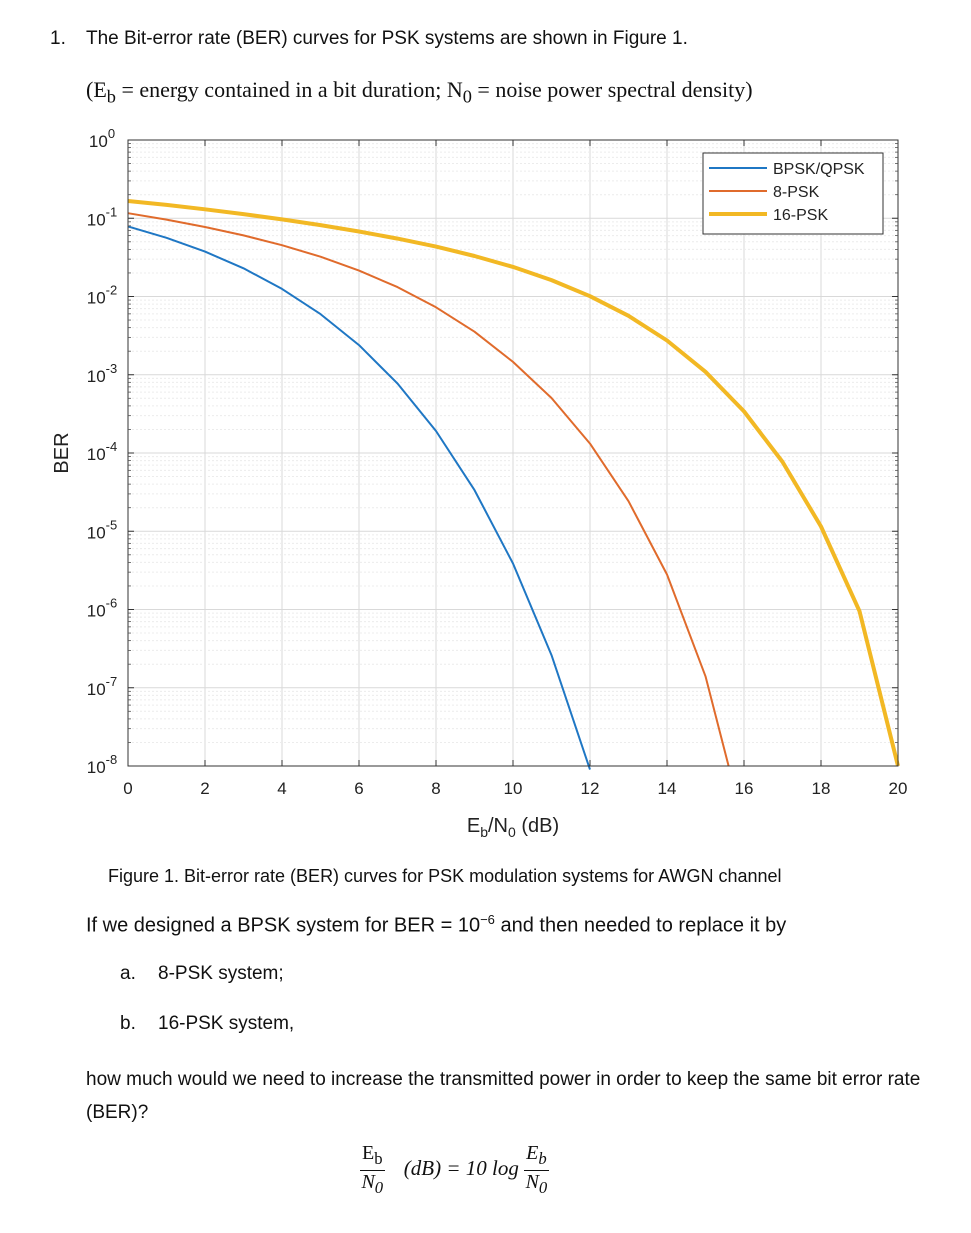  Describe the element at coordinates (819, 169) in the screenshot. I see `legend-label: BPSK/QPSK` at that location.